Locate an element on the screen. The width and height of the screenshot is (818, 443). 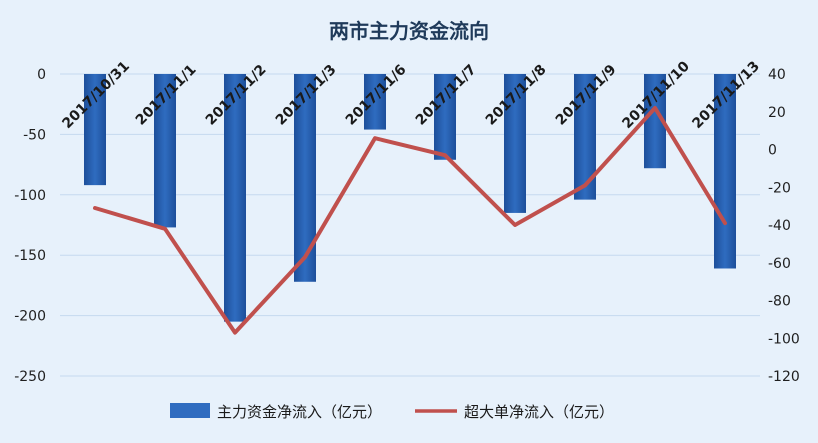
left-tick-label: -100 is located at coordinates (30, 196).